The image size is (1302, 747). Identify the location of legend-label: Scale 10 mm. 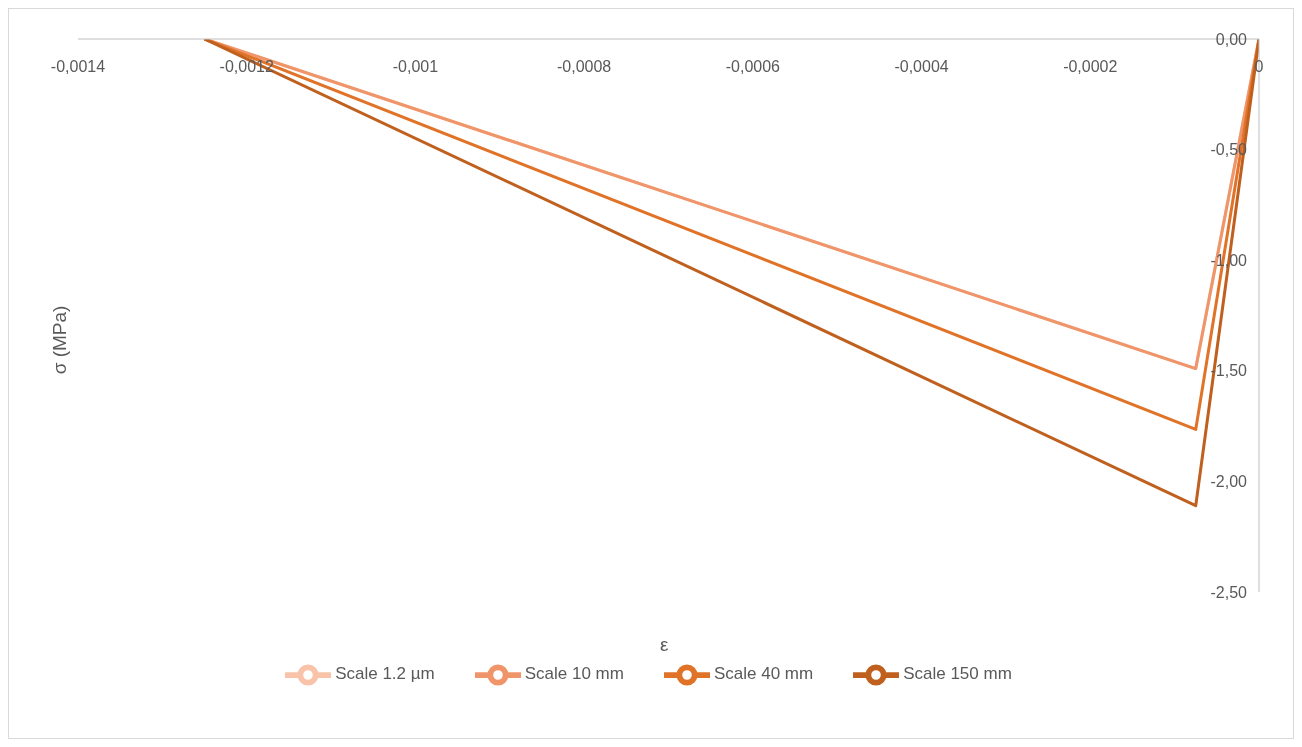
(574, 674).